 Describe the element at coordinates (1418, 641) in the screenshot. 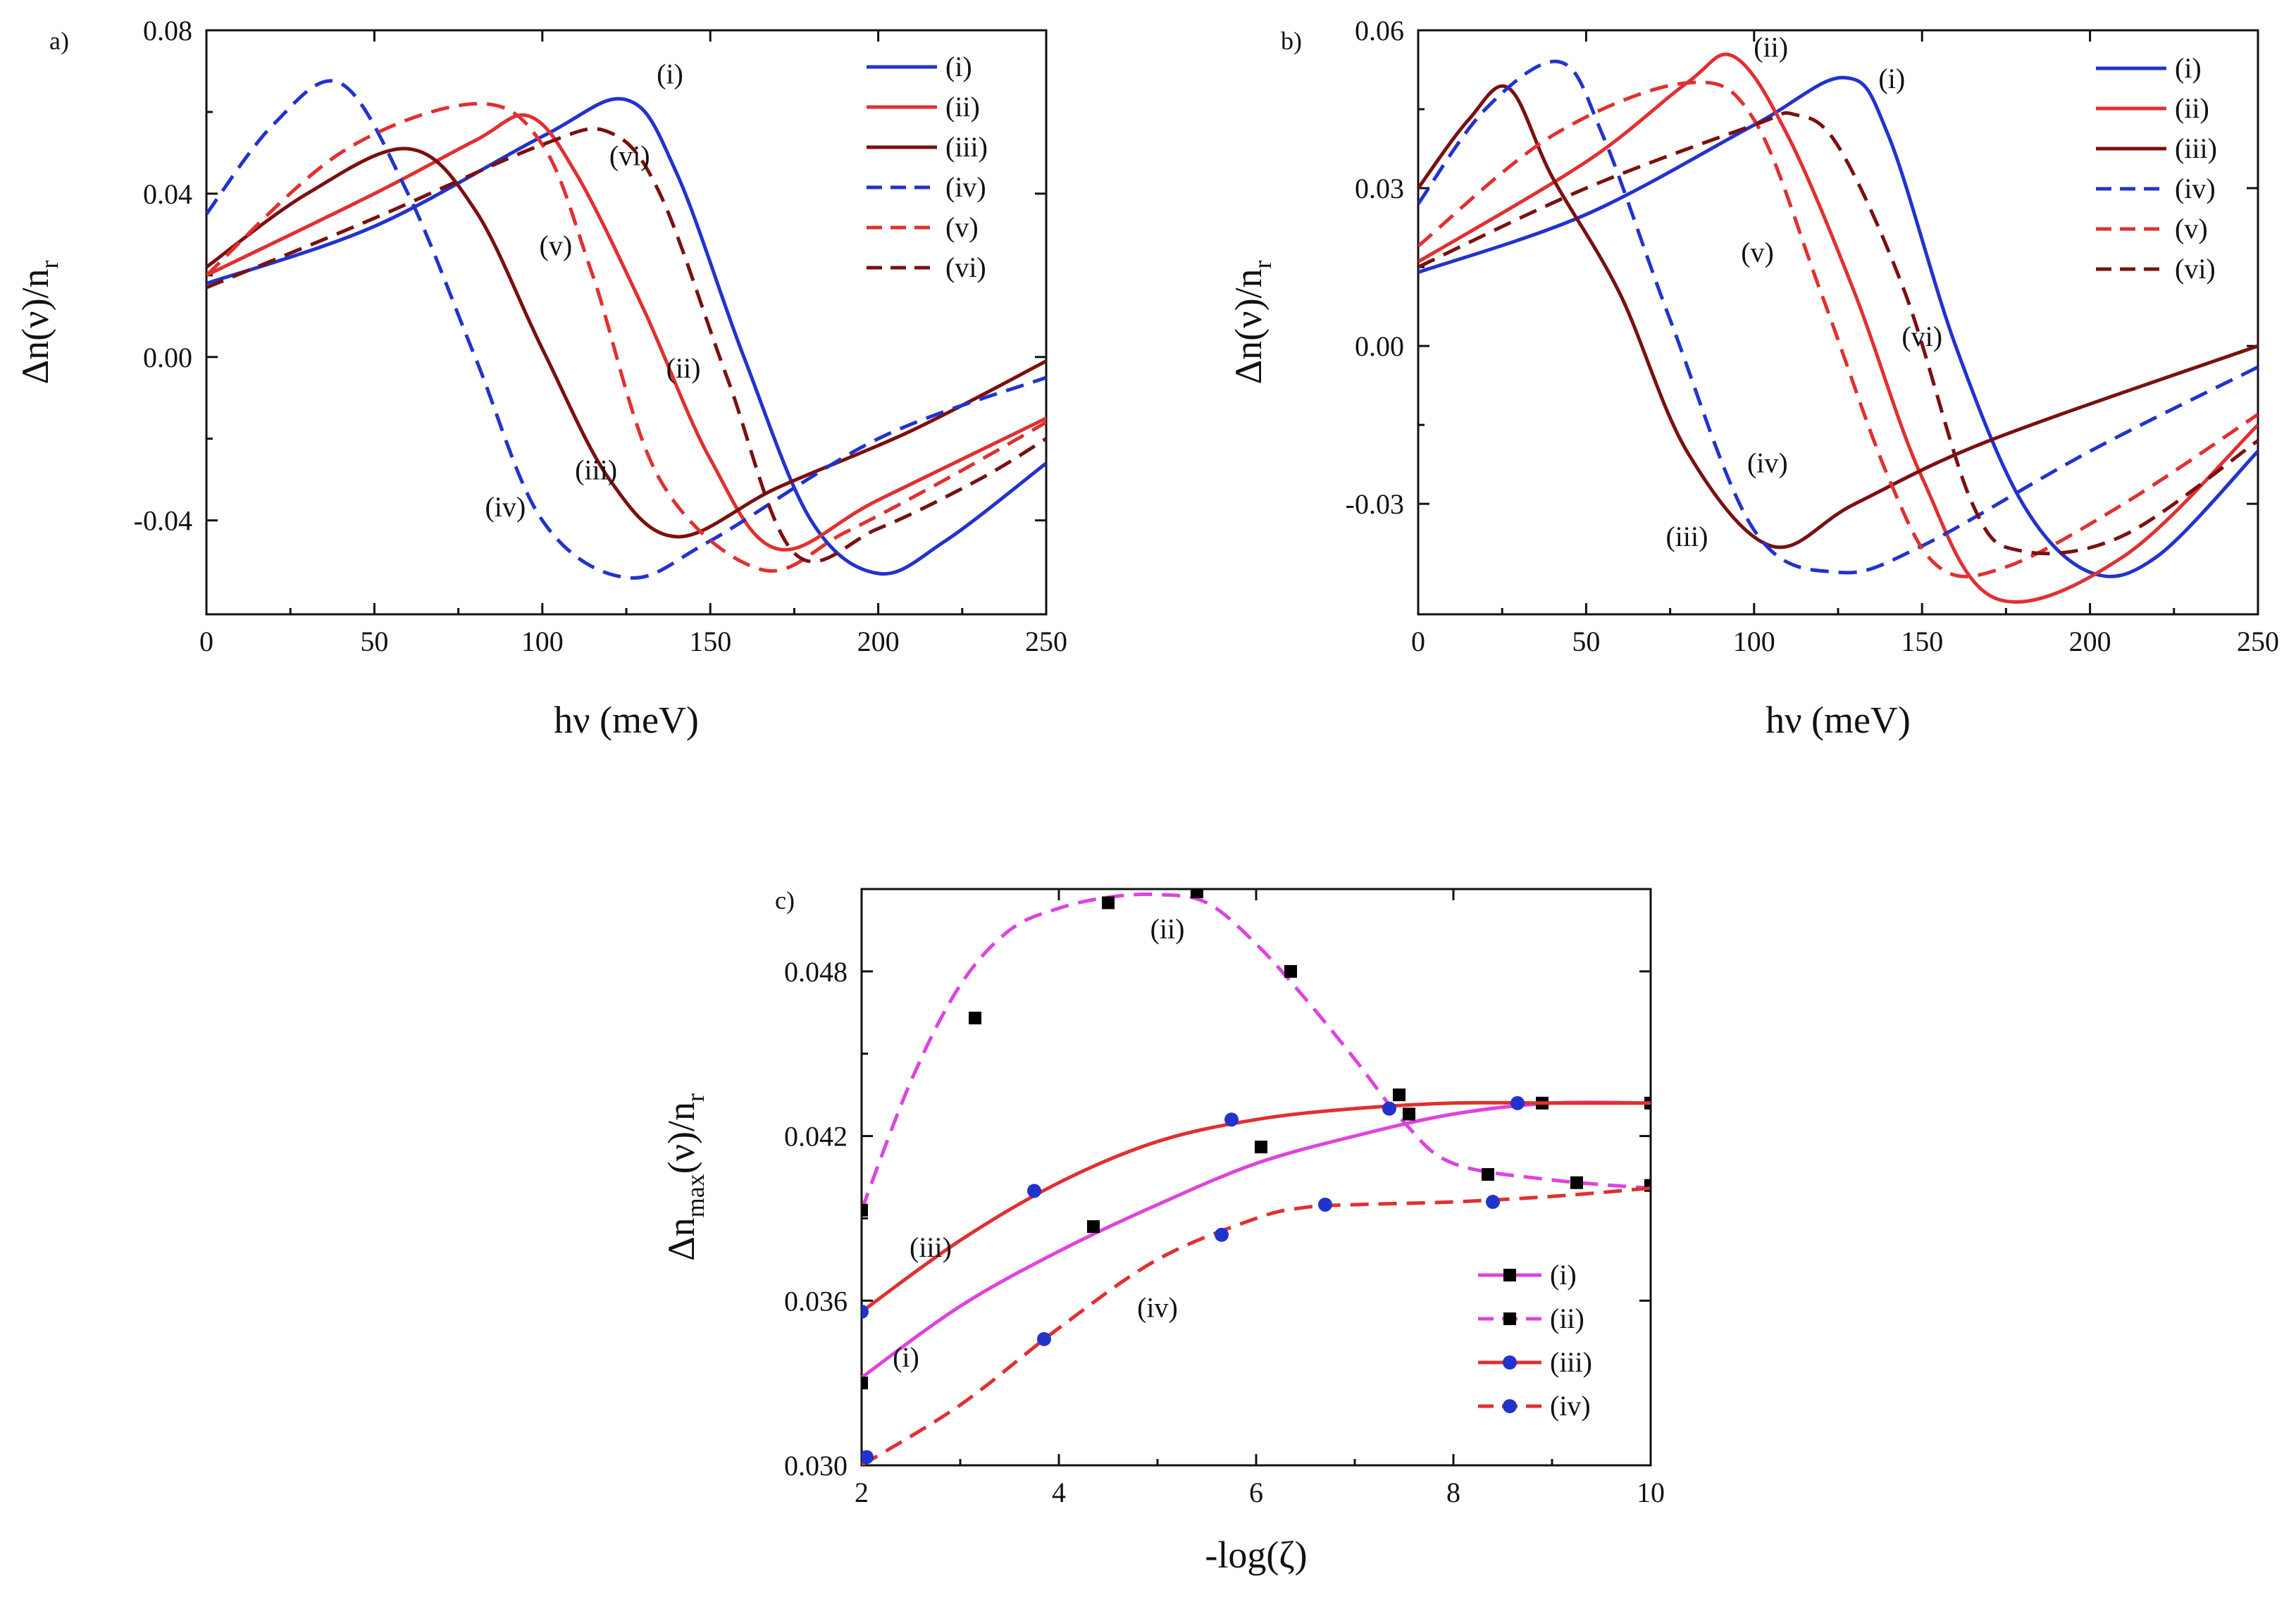

I see `x-tick-label: 0` at that location.